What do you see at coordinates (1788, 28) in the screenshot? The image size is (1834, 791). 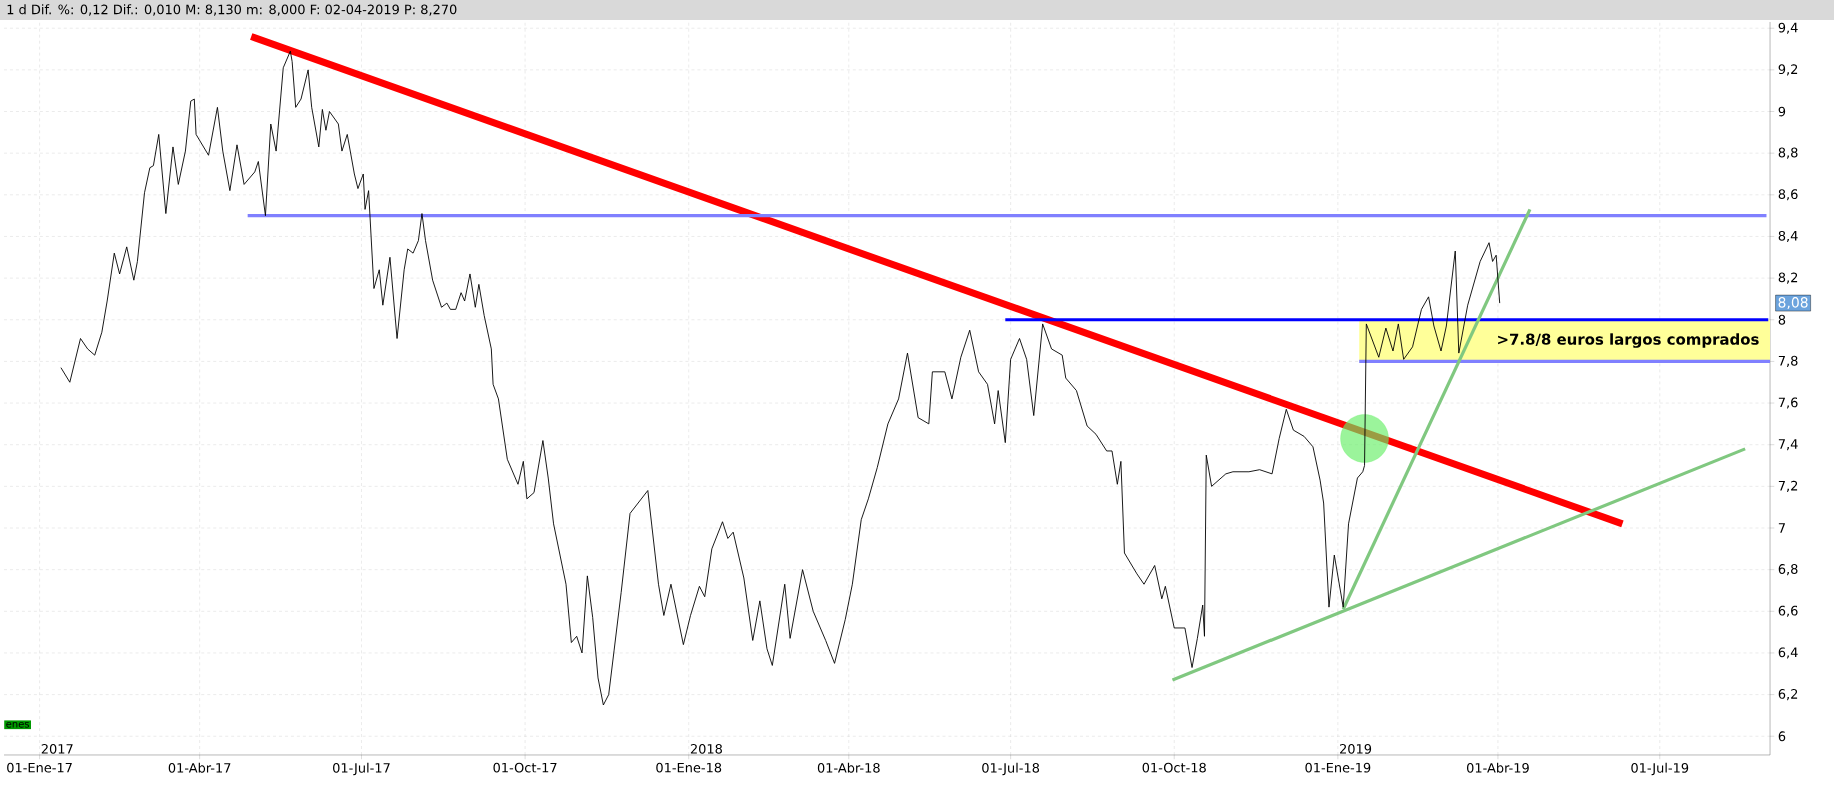 I see `y-tick-label: 9,4` at bounding box center [1788, 28].